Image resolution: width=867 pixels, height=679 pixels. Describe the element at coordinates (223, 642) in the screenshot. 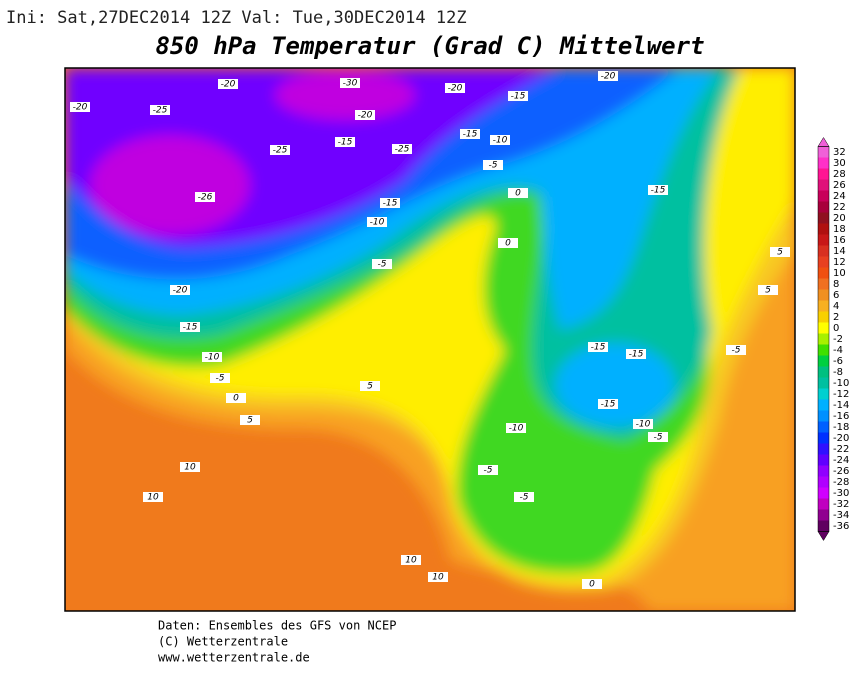

I see `footer-line: (C) Wetterzentrale` at that location.